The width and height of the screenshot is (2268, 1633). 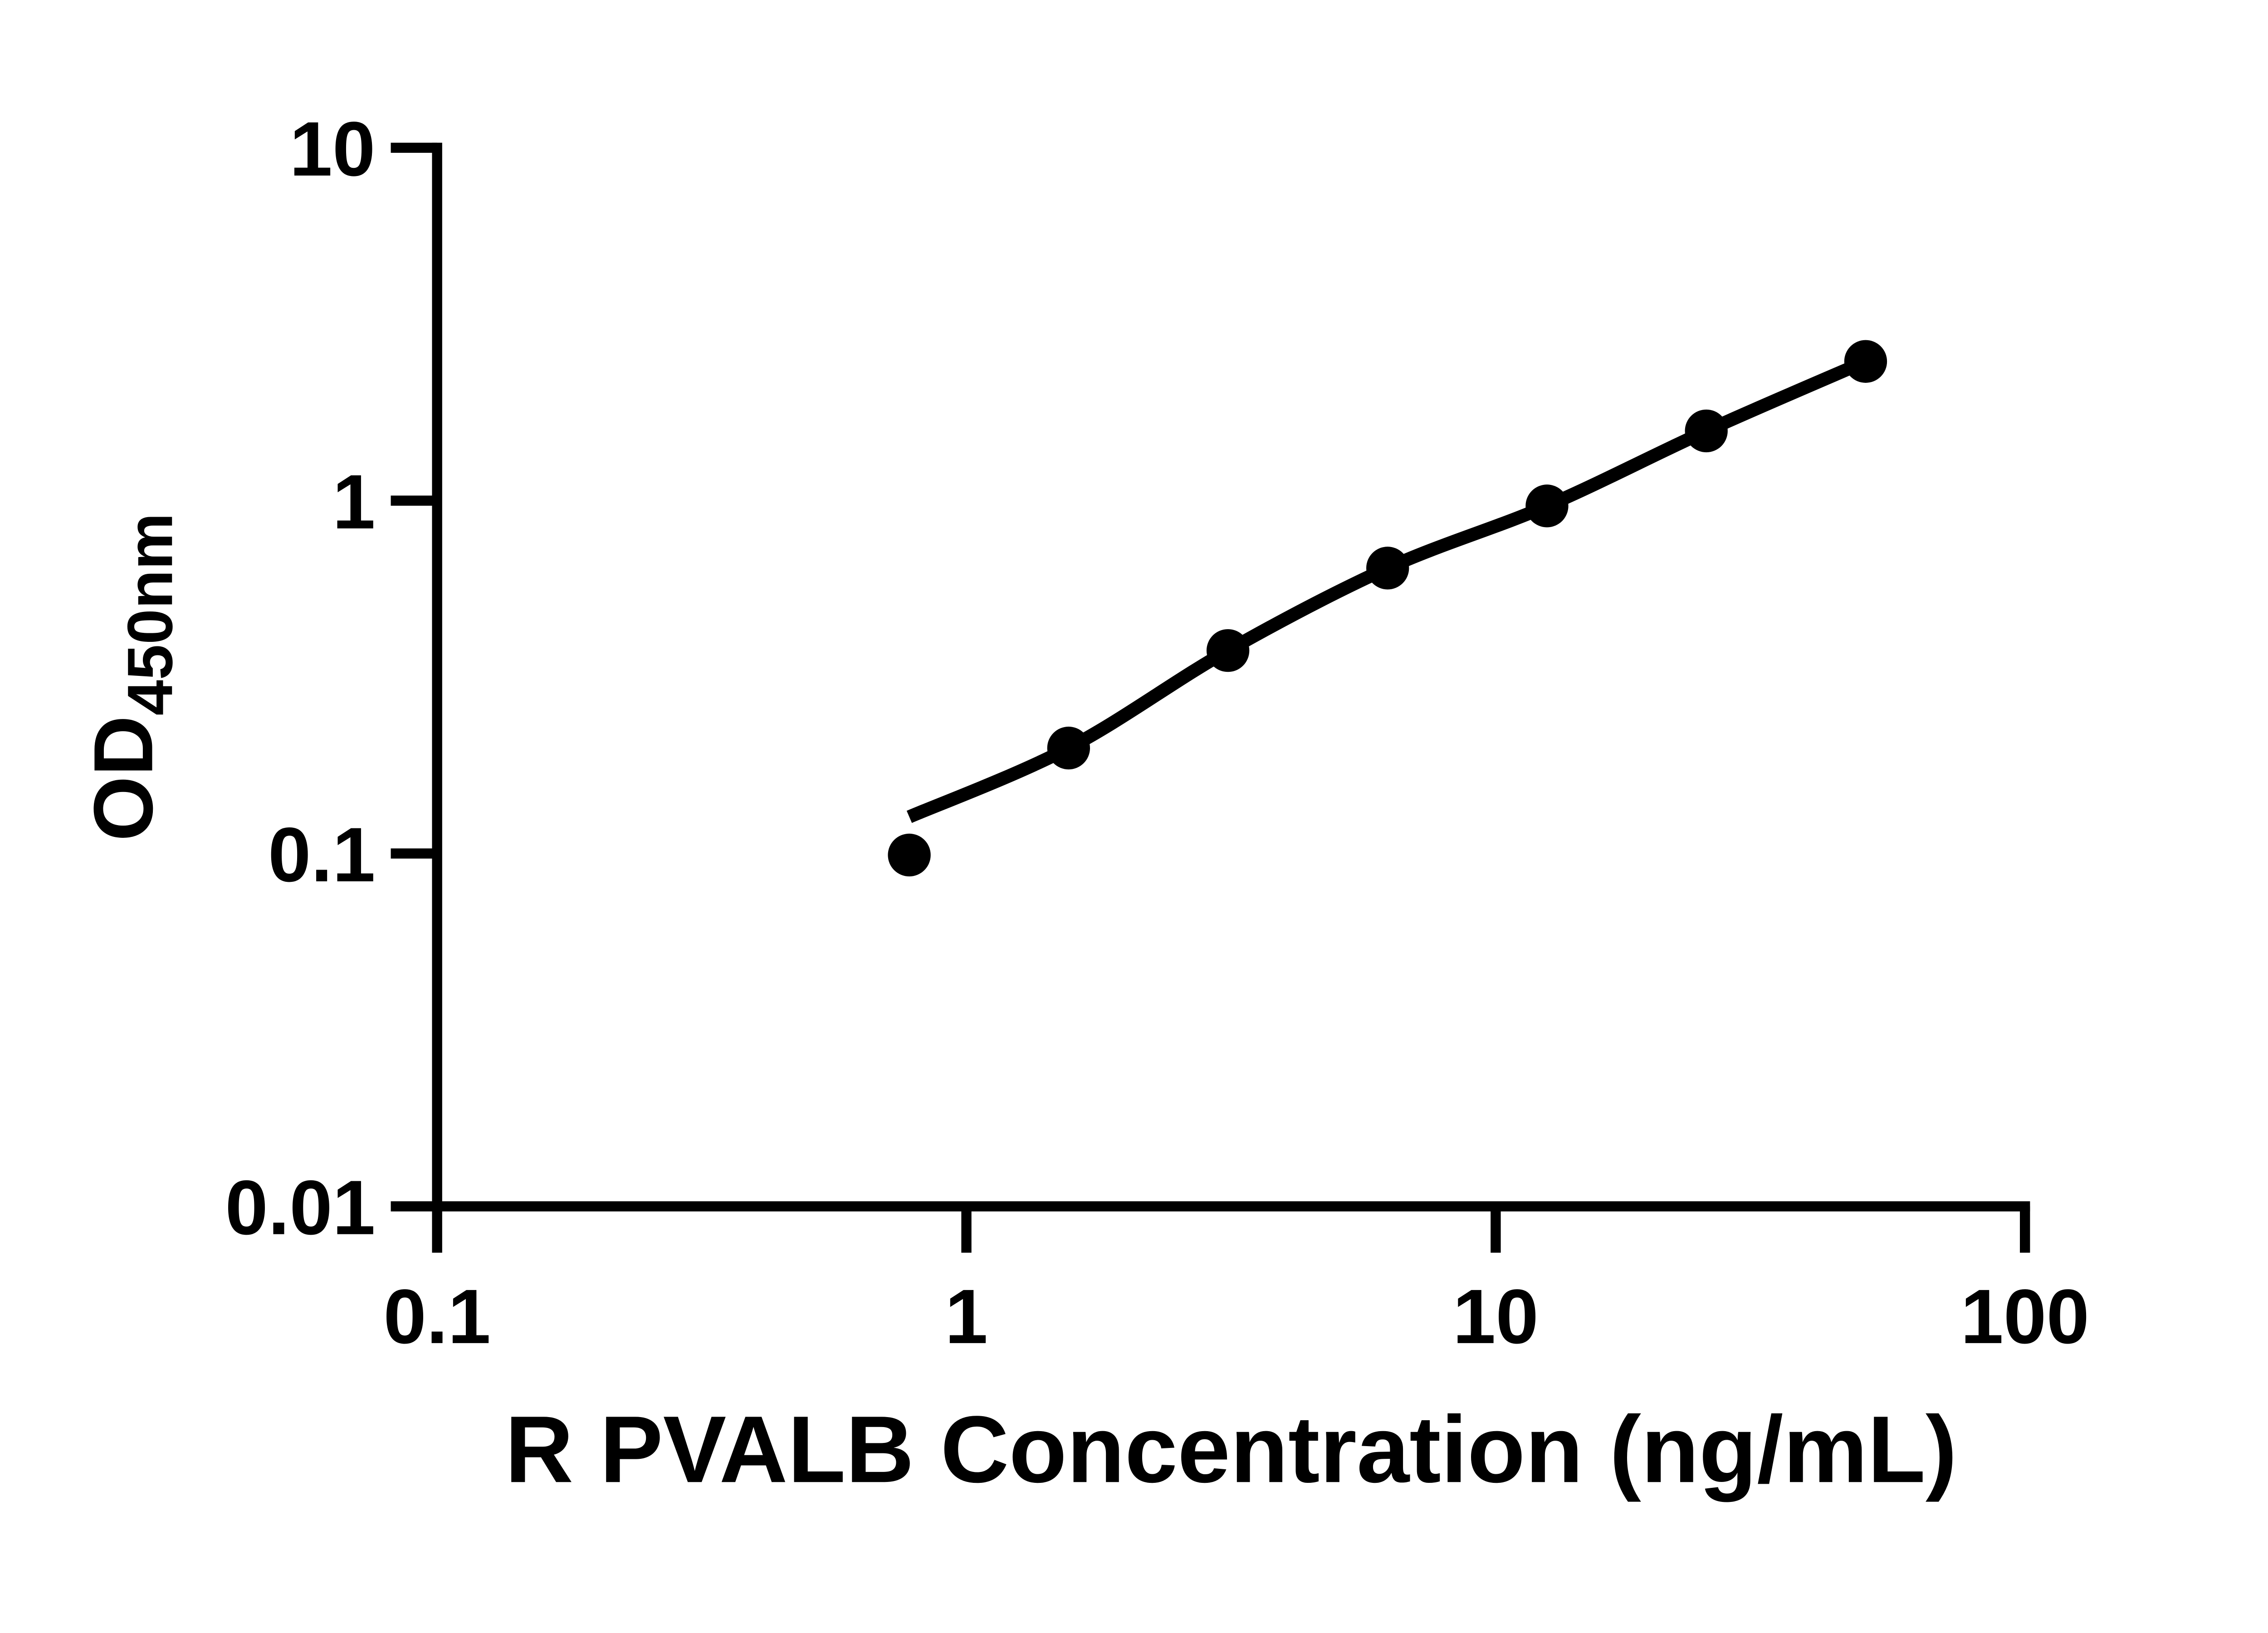 What do you see at coordinates (2025, 1317) in the screenshot?
I see `x-tick-label: 100` at bounding box center [2025, 1317].